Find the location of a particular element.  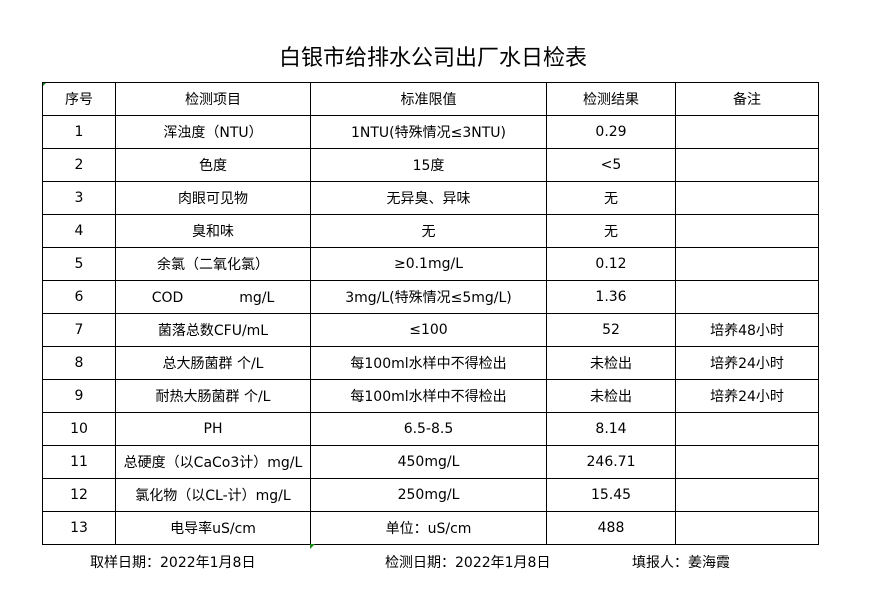

cell-result: 488 is located at coordinates (611, 528).